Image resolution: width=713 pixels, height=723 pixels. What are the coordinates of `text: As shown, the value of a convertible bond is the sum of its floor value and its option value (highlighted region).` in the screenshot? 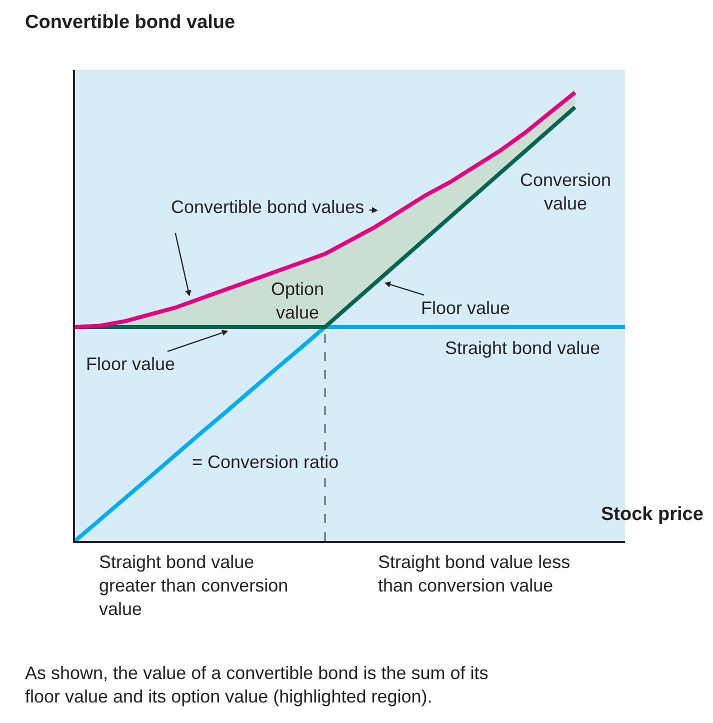 It's located at (256, 684).